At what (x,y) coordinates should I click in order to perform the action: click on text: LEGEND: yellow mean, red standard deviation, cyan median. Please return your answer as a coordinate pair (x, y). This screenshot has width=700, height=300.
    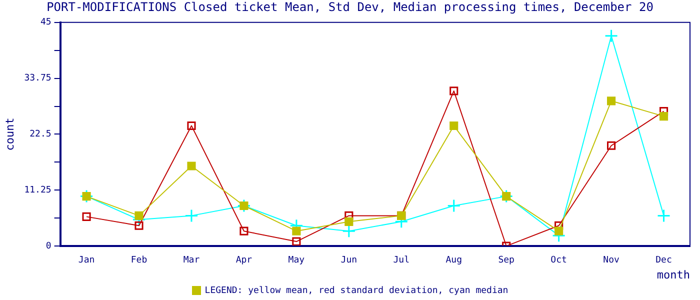
    Looking at the image, I should click on (356, 291).